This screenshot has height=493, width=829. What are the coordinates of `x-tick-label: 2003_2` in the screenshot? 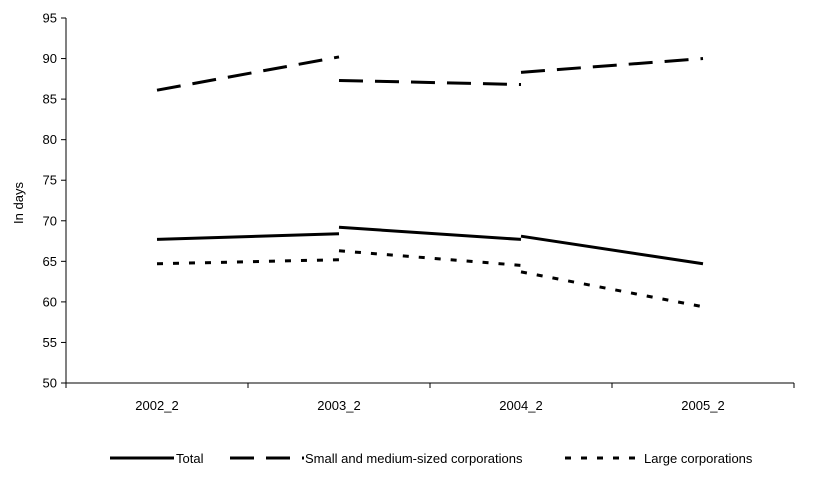 It's located at (338, 405).